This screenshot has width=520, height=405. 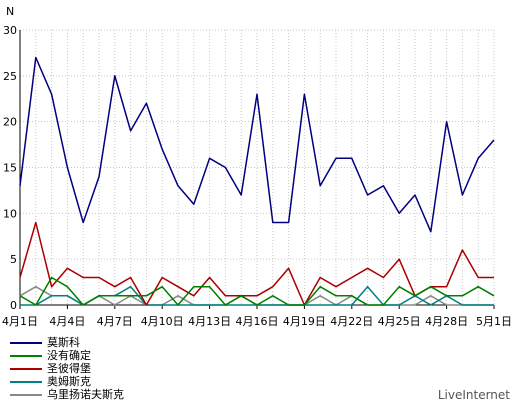 I want to click on y-tick-label-15: 15, so click(x=10, y=168).